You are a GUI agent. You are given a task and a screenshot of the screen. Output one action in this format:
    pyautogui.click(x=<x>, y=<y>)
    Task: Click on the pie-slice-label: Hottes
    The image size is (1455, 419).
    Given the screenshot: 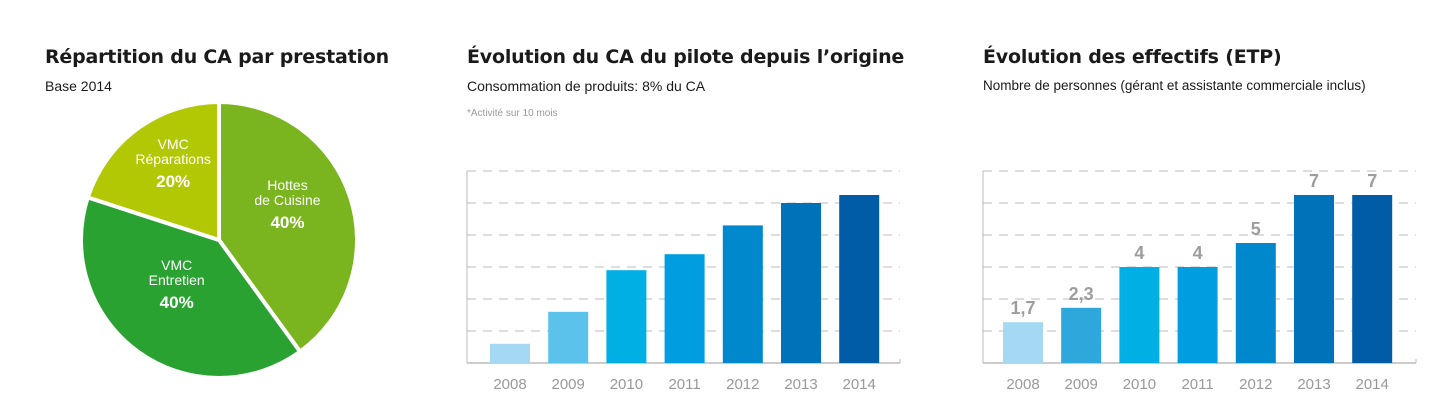 What is the action you would take?
    pyautogui.click(x=287, y=185)
    